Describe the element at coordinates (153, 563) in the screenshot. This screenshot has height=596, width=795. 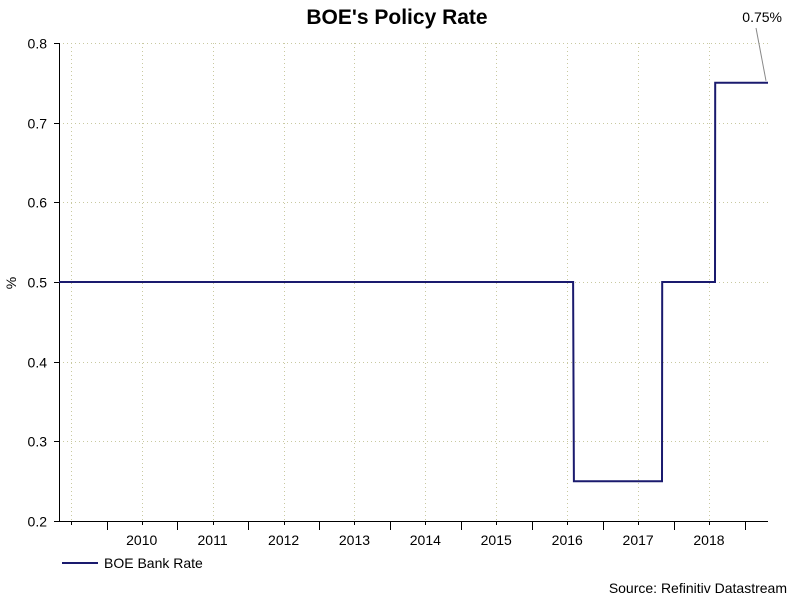
I see `legend-label: BOE Bank Rate` at that location.